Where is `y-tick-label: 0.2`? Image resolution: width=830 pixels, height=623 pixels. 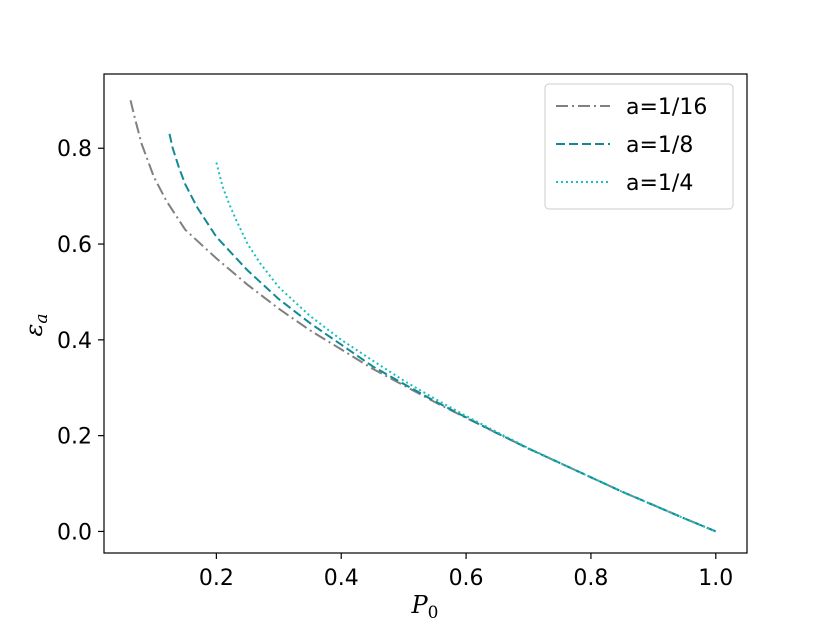 y-tick-label: 0.2 is located at coordinates (74, 437).